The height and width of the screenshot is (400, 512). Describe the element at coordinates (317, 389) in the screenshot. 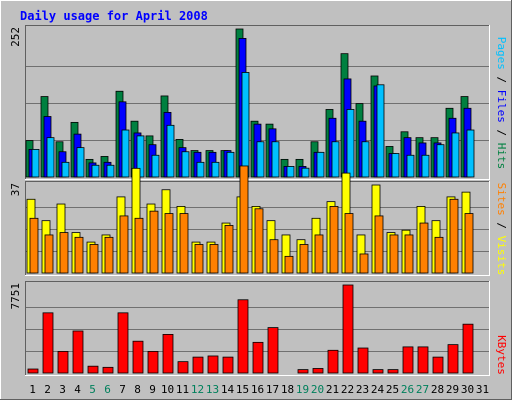

I see `x-tick-label-20: 20` at that location.